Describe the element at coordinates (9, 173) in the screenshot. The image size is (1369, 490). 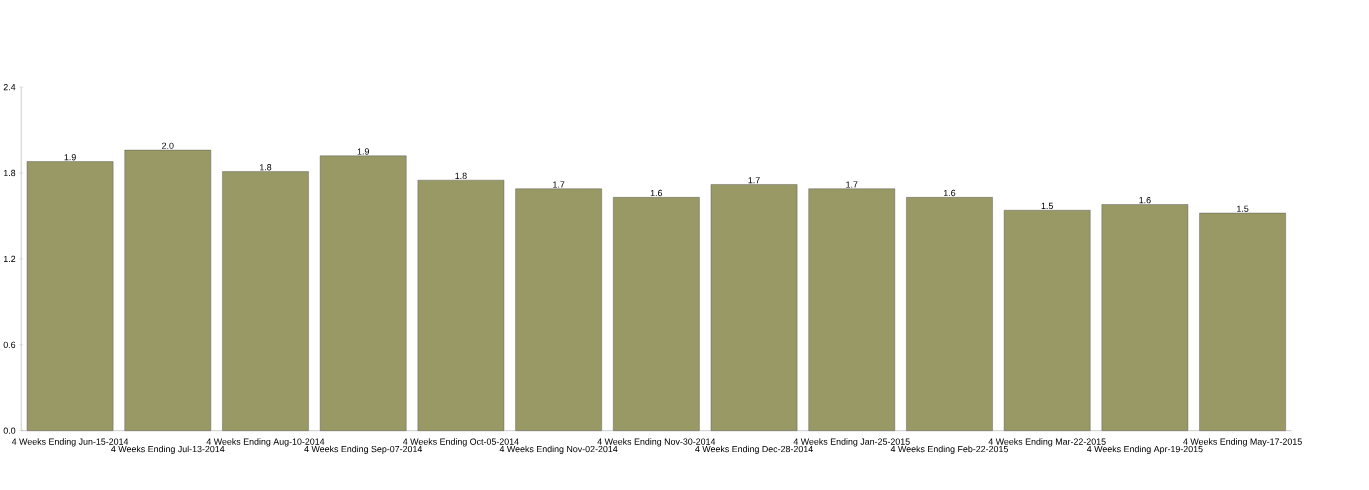
I see `y-tick-label: 1.8` at that location.